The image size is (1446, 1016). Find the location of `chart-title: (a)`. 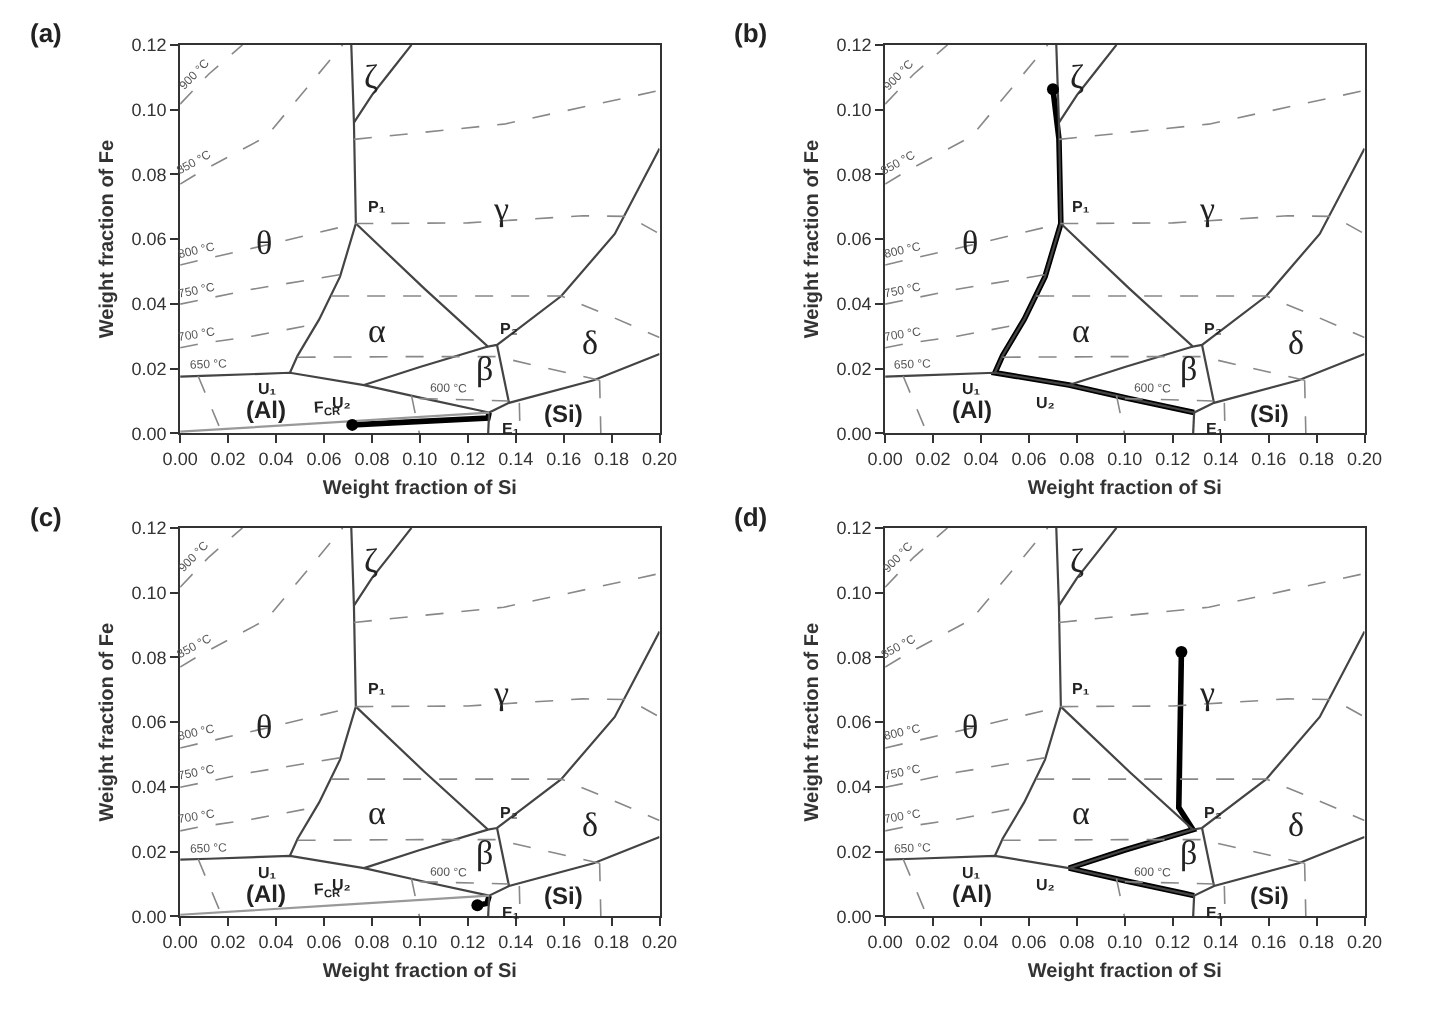

chart-title: (a) is located at coordinates (46, 33).